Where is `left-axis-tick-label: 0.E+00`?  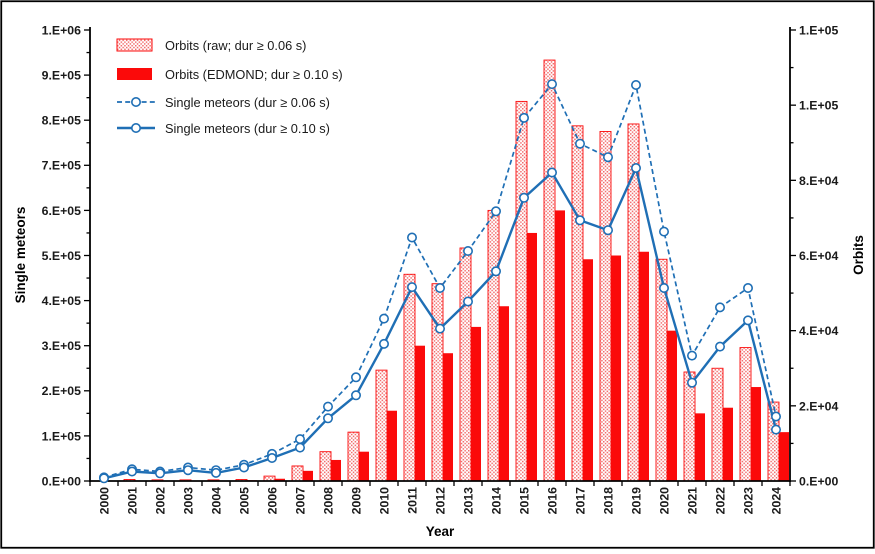 left-axis-tick-label: 0.E+00 is located at coordinates (61, 481).